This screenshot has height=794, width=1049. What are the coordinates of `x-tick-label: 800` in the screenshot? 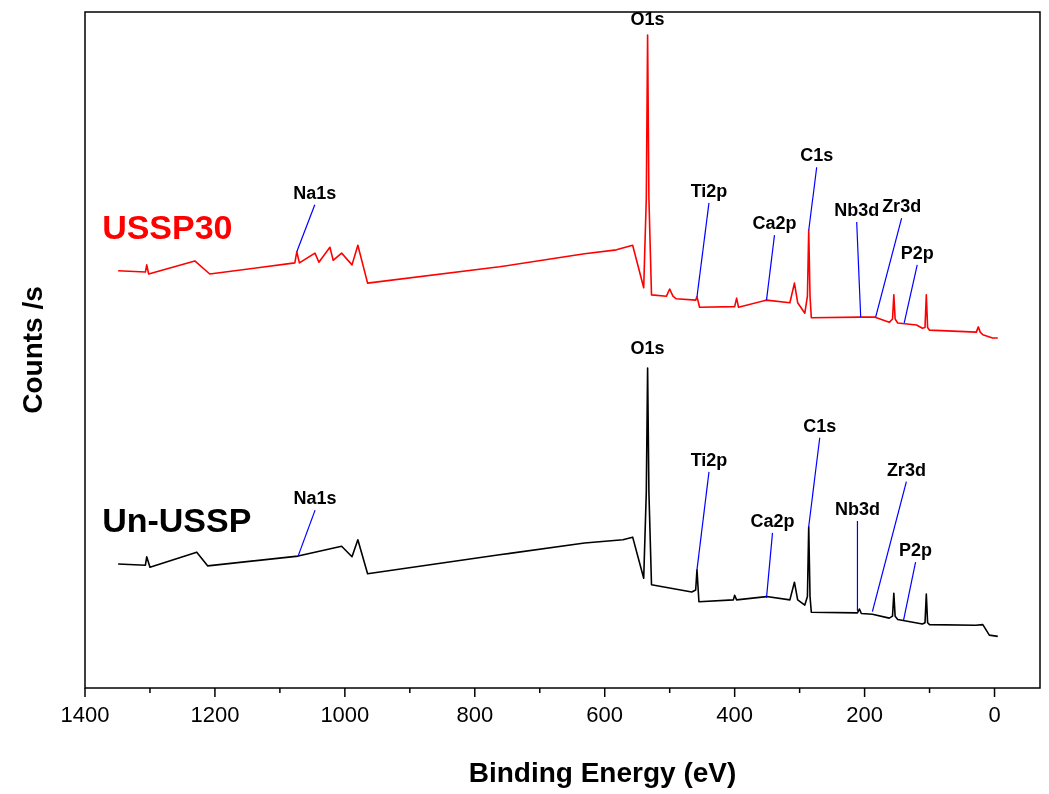 It's located at (475, 714).